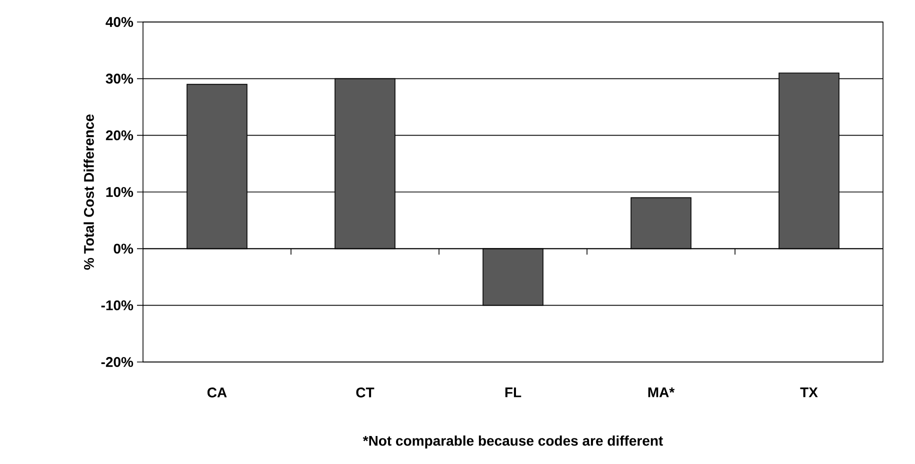  Describe the element at coordinates (89, 192) in the screenshot. I see `y-axis-title: % Total Cost Difference` at that location.